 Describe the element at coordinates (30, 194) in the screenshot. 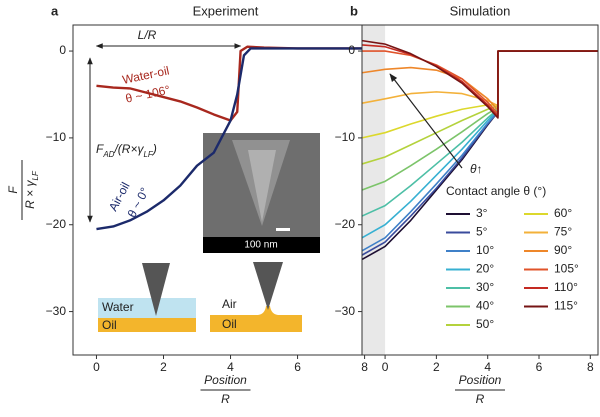

I see `text-part: R × γ` at that location.